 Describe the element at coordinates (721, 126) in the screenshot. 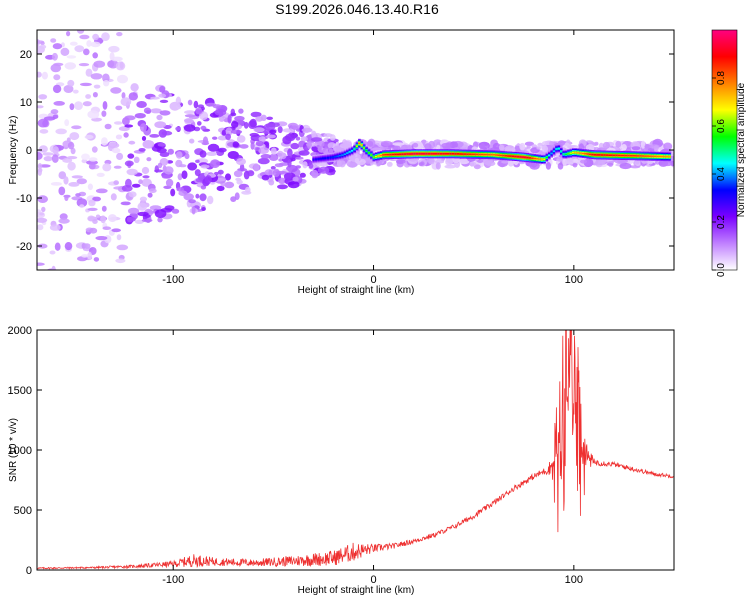

I see `colorbar-tick-label: 0.6` at that location.